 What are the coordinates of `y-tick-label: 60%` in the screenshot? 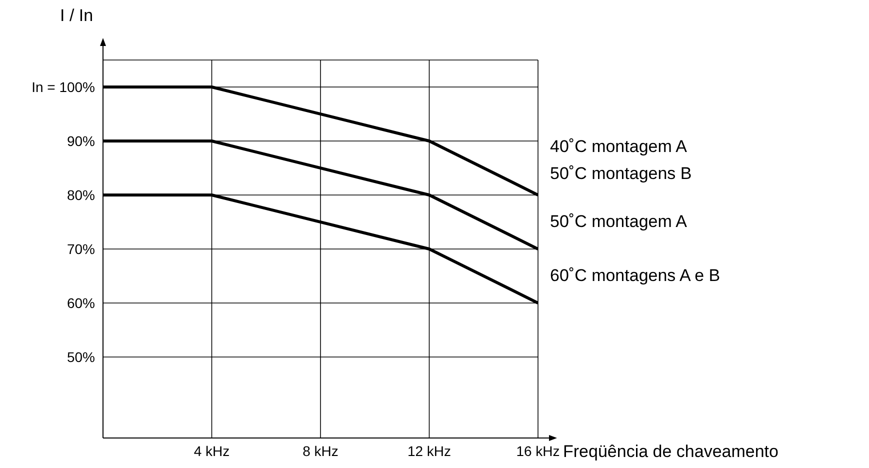 It's located at (80, 302).